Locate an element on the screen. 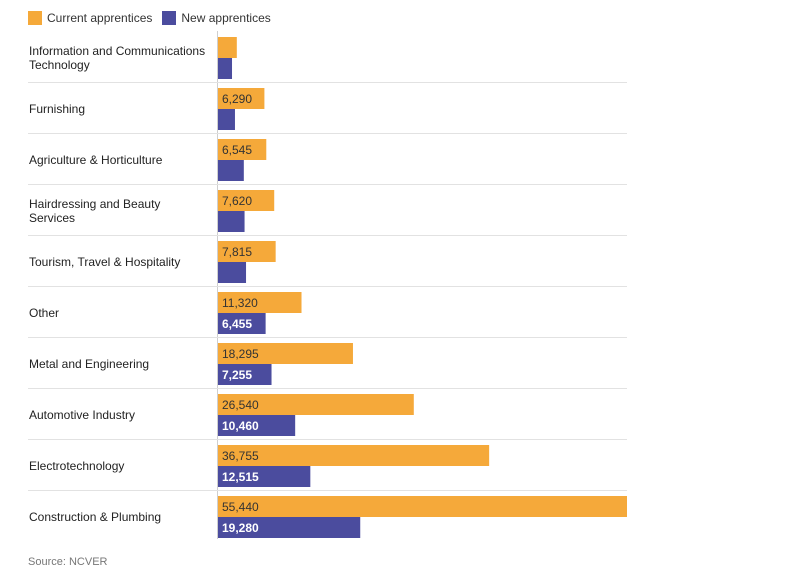 Image resolution: width=800 pixels, height=576 pixels. legend-item-new: New apprentices is located at coordinates (216, 18).